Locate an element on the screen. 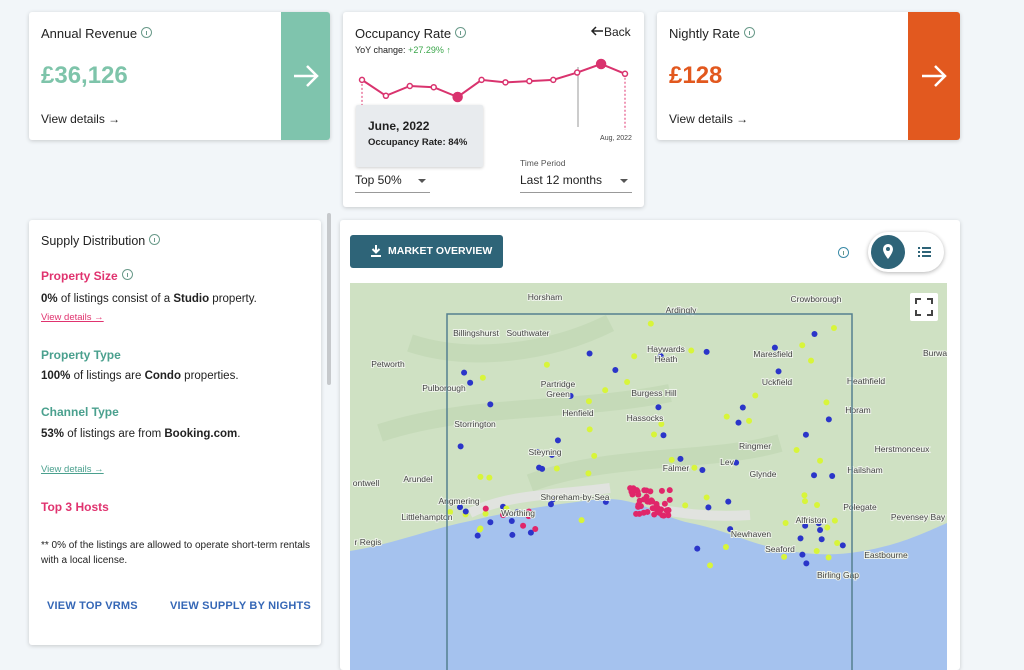 Image resolution: width=1024 pixels, height=670 pixels. back-text: Back is located at coordinates (617, 32).